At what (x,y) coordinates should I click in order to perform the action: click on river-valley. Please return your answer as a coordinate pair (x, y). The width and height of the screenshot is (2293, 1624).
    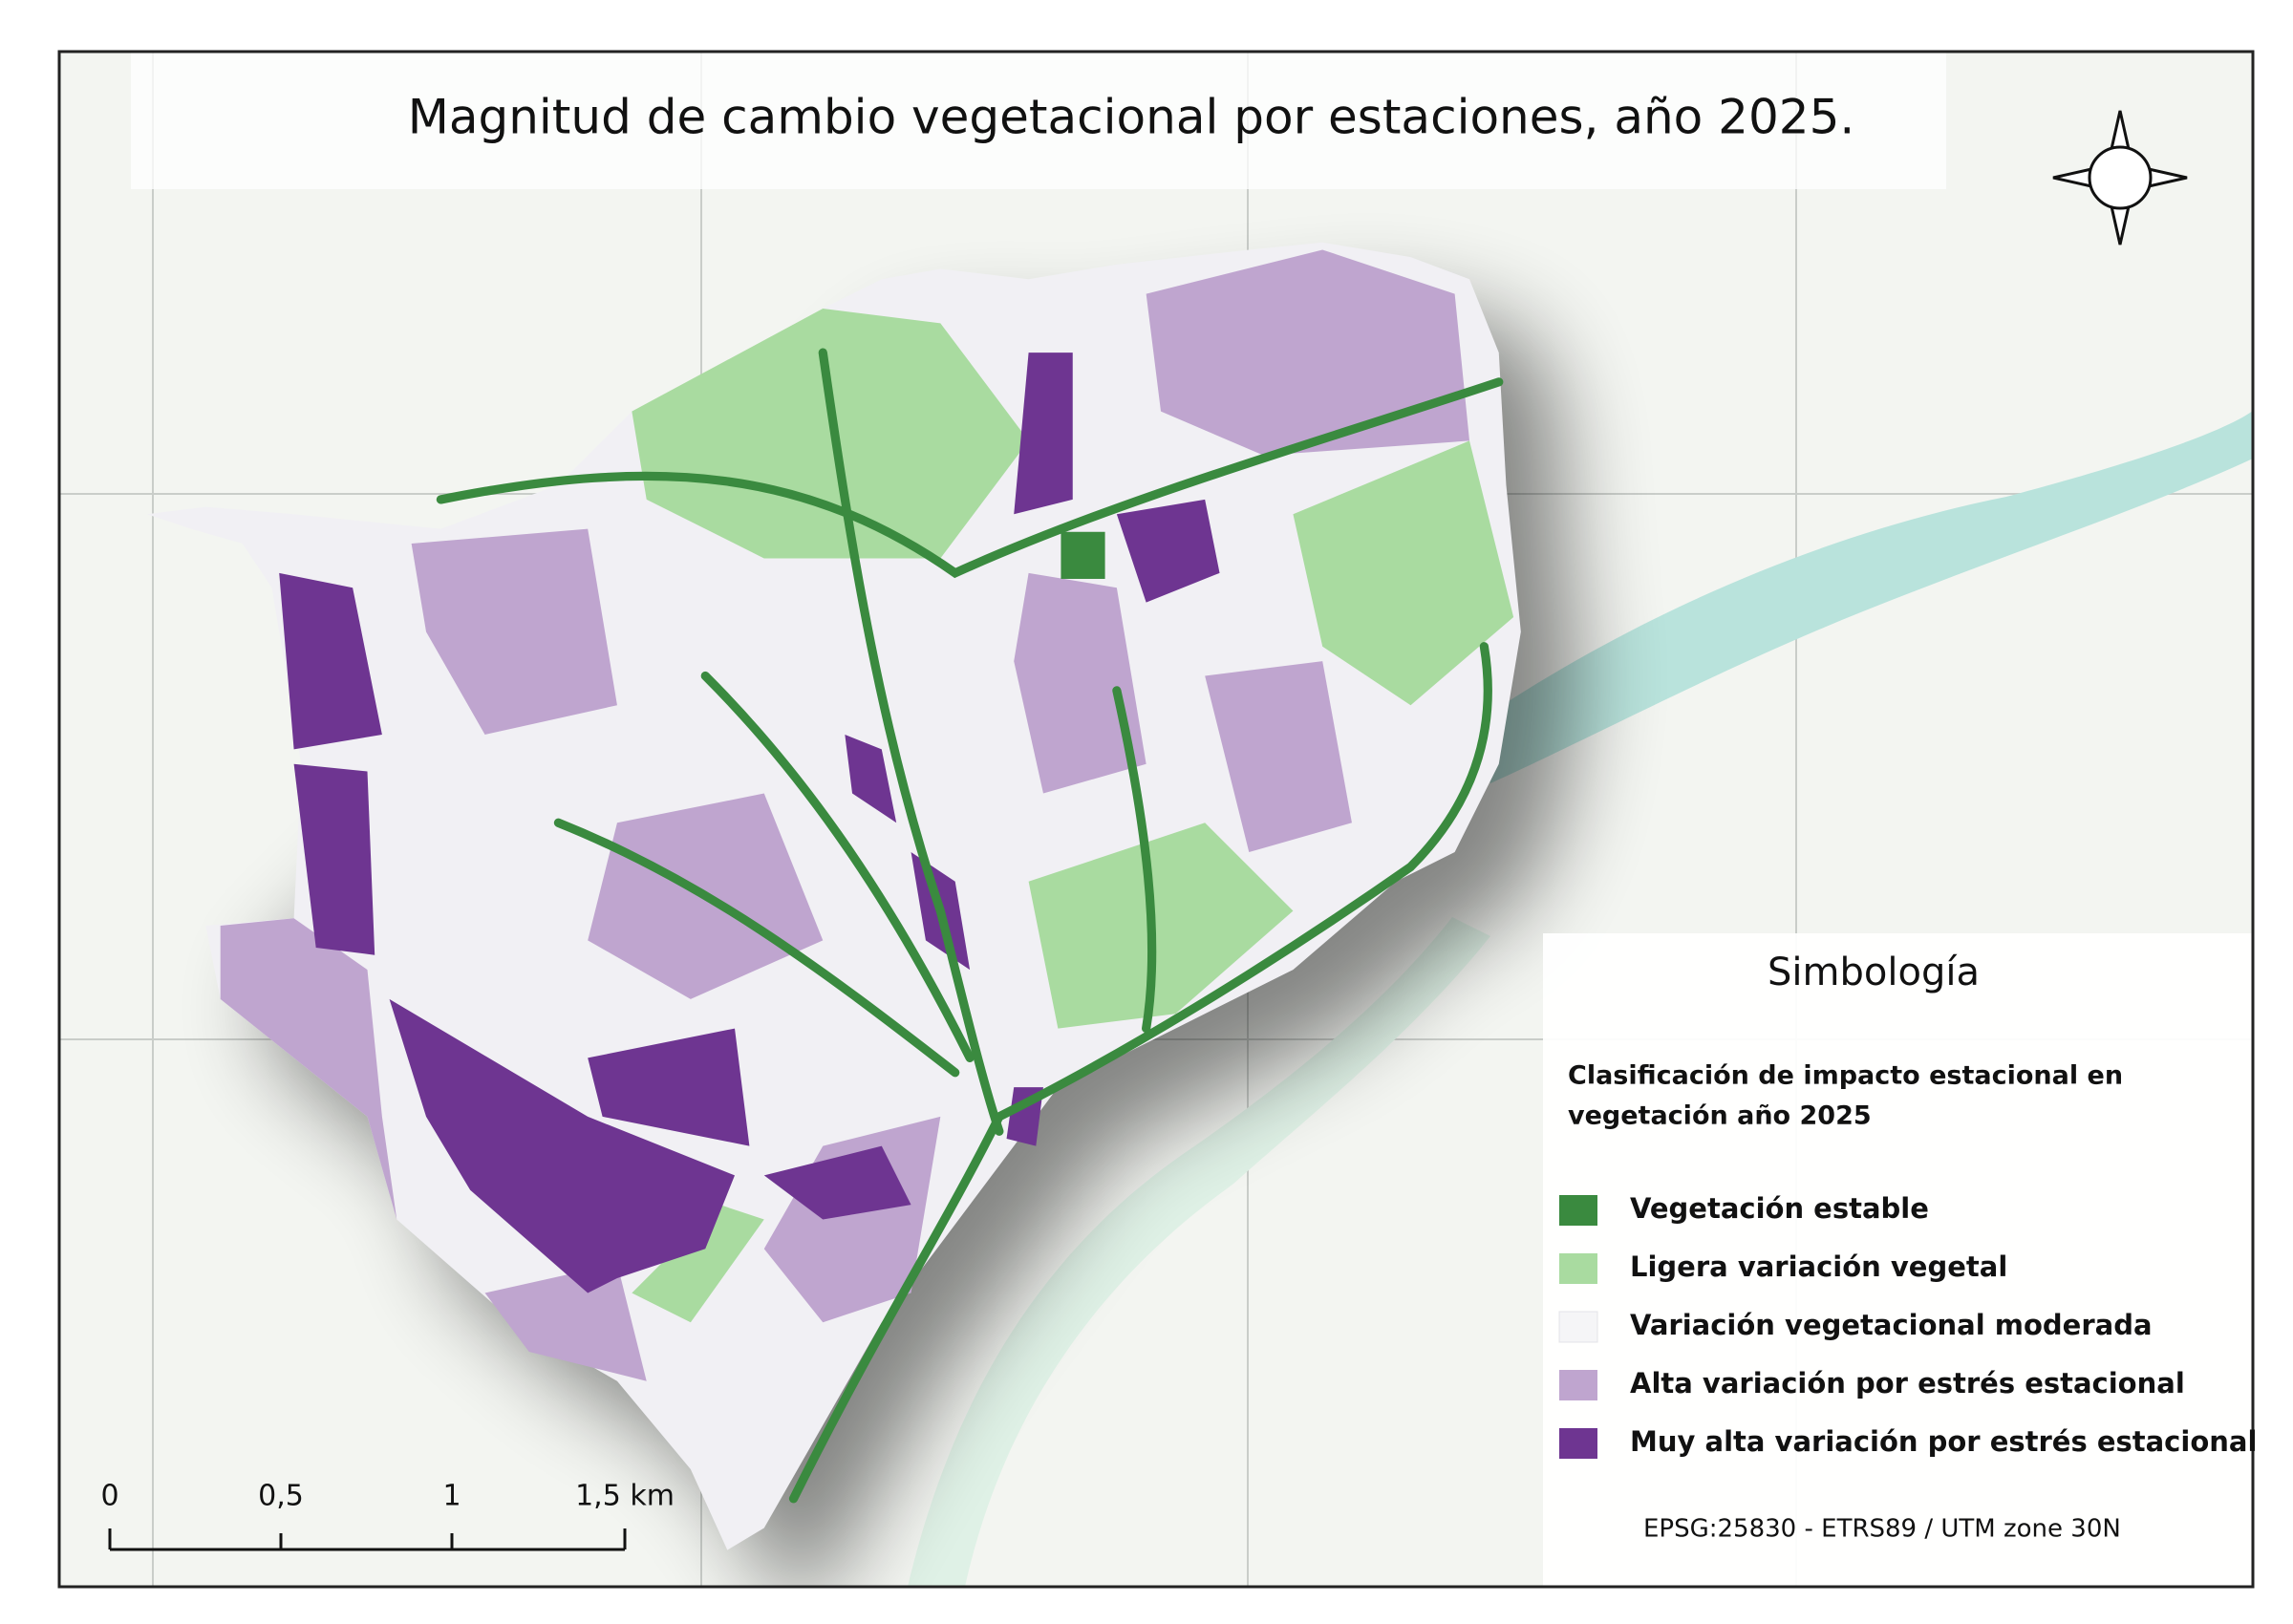
    Looking at the image, I should click on (1199, 1252).